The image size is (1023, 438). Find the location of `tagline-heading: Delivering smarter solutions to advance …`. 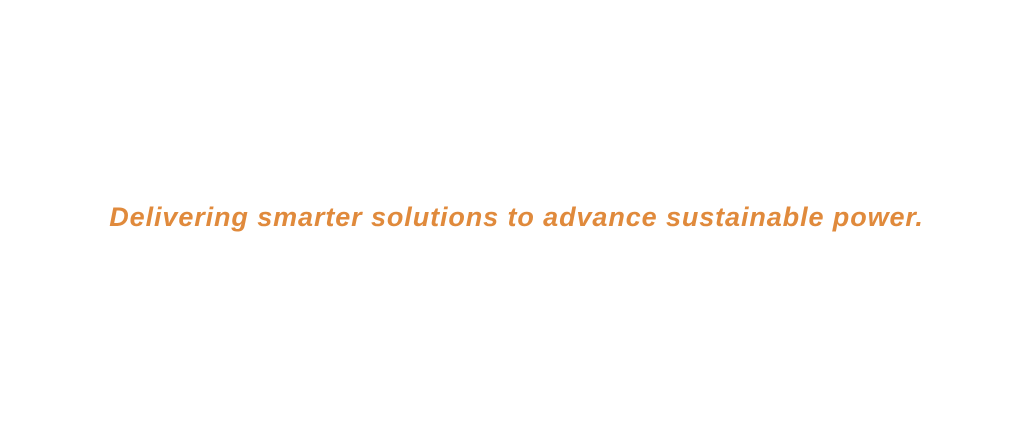

tagline-heading: Delivering smarter solutions to advance … is located at coordinates (516, 217).